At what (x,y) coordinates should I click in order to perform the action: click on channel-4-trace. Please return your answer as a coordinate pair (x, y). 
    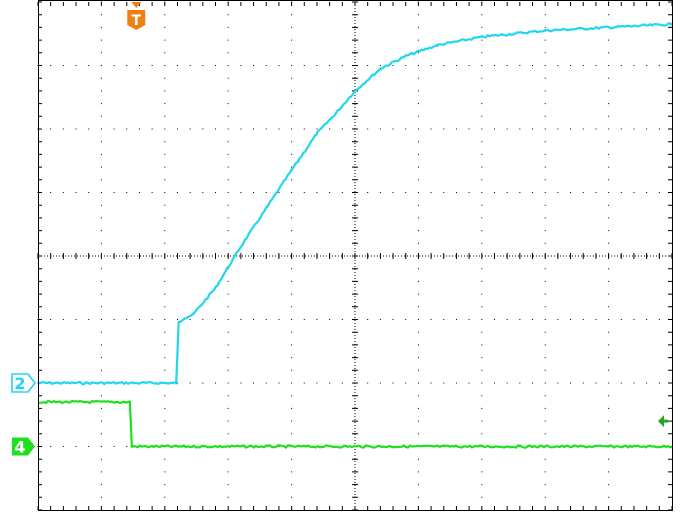
    Looking at the image, I should click on (355, 424).